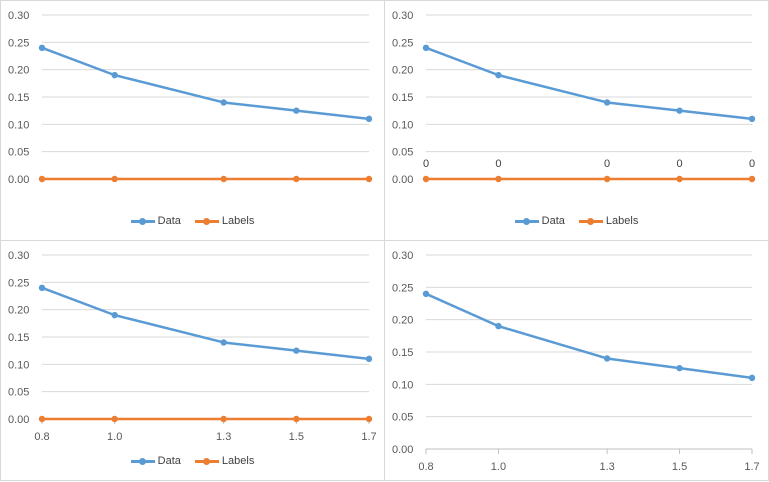 This screenshot has width=769, height=482. What do you see at coordinates (606, 467) in the screenshot?
I see `x-tick-label: 1.3` at bounding box center [606, 467].